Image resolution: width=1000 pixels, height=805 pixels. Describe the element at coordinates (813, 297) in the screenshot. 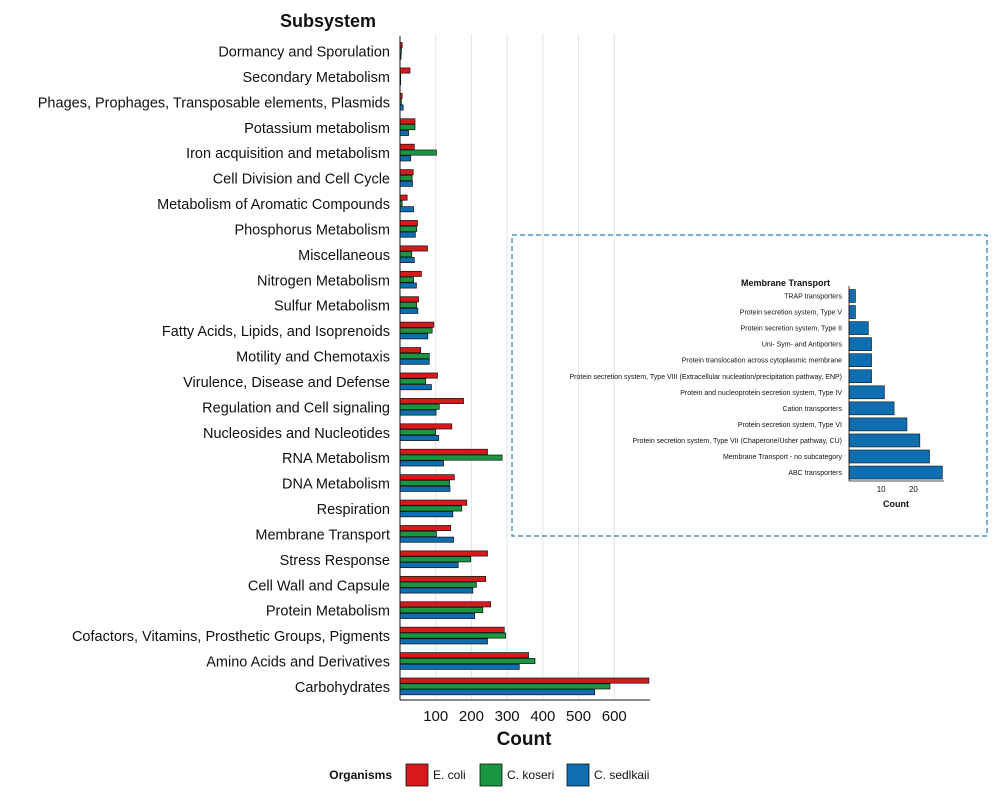

I see `inset-category-label-trap-transporters: TRAP transporters` at that location.